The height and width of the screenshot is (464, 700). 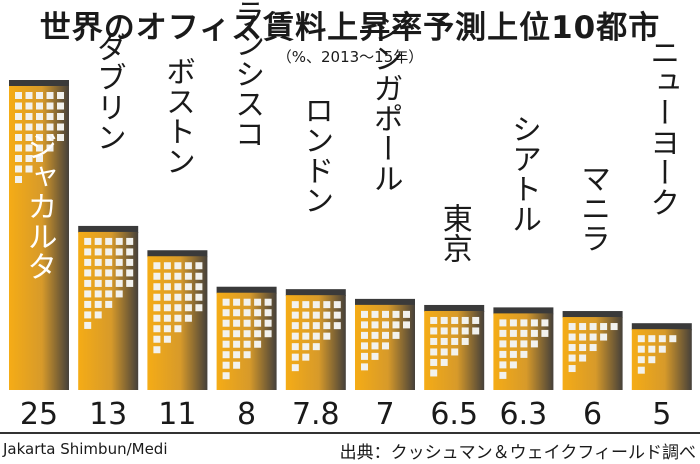 What do you see at coordinates (385, 103) in the screenshot?
I see `city-label: シンガポール` at bounding box center [385, 103].